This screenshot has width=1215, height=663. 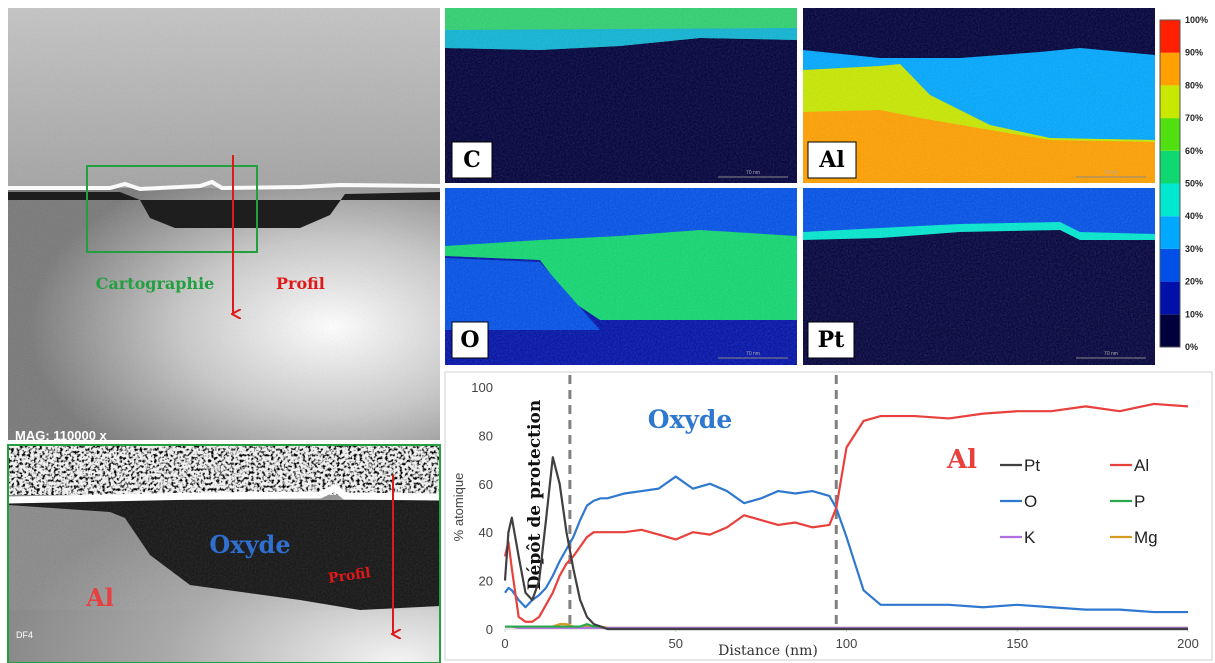 What do you see at coordinates (768, 651) in the screenshot?
I see `x-axis-label: Distance (nm)` at bounding box center [768, 651].